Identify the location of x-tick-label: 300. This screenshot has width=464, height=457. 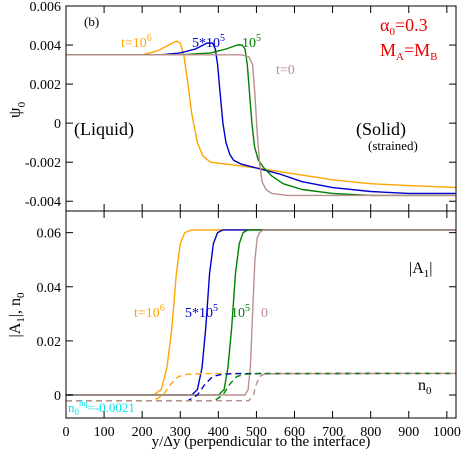
(180, 432).